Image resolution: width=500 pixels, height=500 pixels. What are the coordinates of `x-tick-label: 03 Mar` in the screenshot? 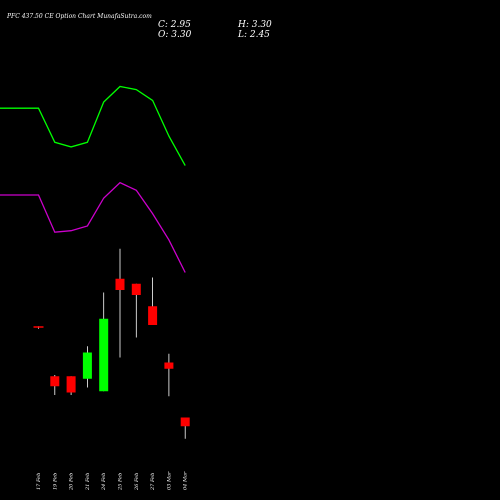 It's located at (169, 480).